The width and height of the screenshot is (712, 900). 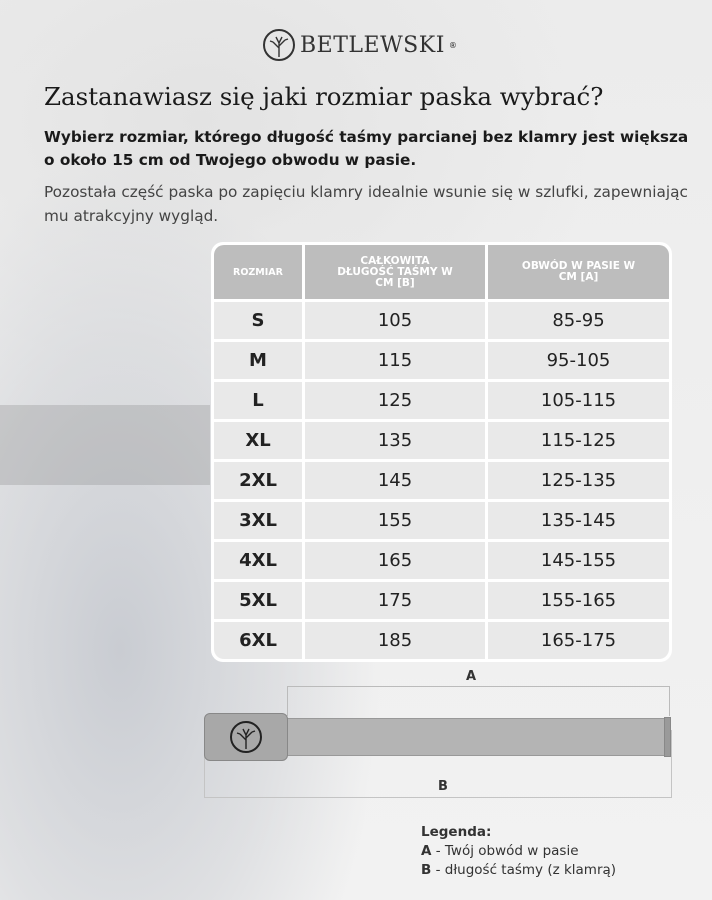 I want to click on dimension-a-line, so click(x=478, y=701).